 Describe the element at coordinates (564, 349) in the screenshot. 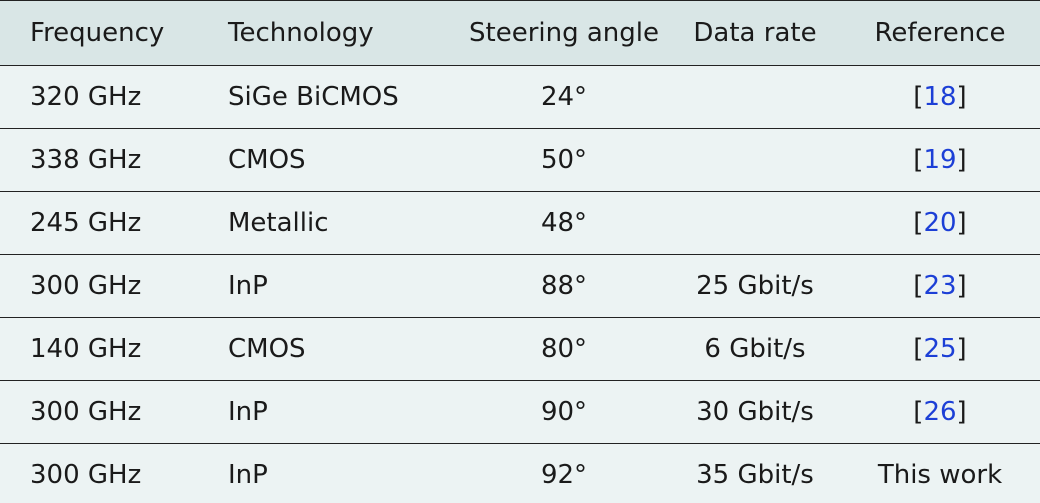

I see `cell-steering-angle: 80°` at that location.